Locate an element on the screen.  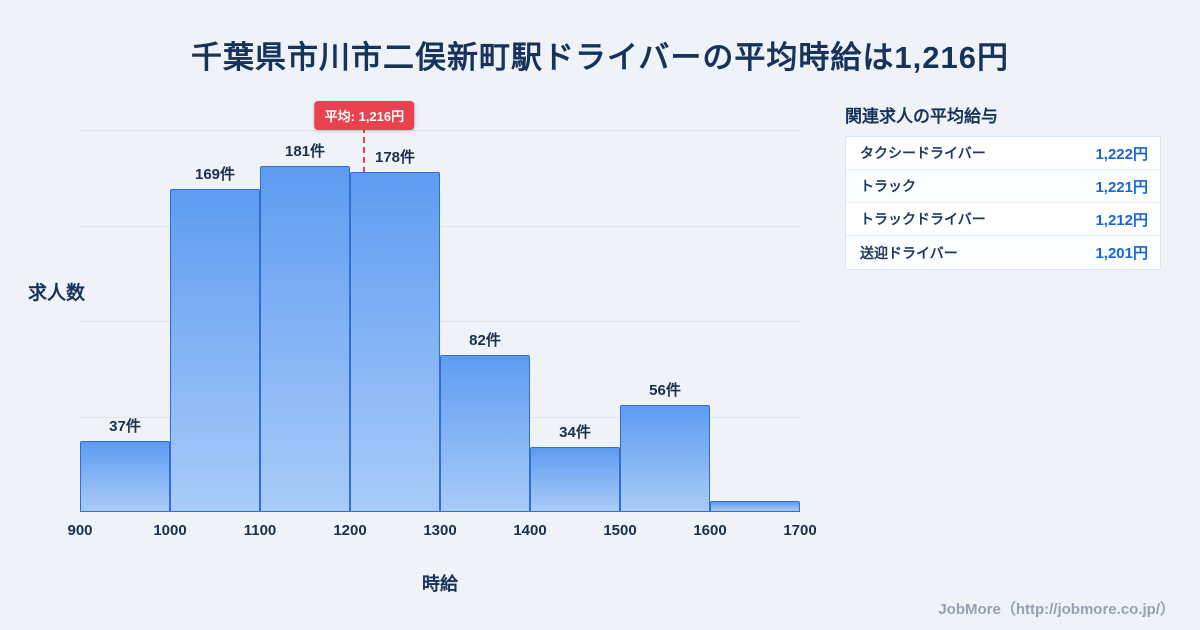
related-job-row: トラックドライバー 1,212円 is located at coordinates (1003, 219).